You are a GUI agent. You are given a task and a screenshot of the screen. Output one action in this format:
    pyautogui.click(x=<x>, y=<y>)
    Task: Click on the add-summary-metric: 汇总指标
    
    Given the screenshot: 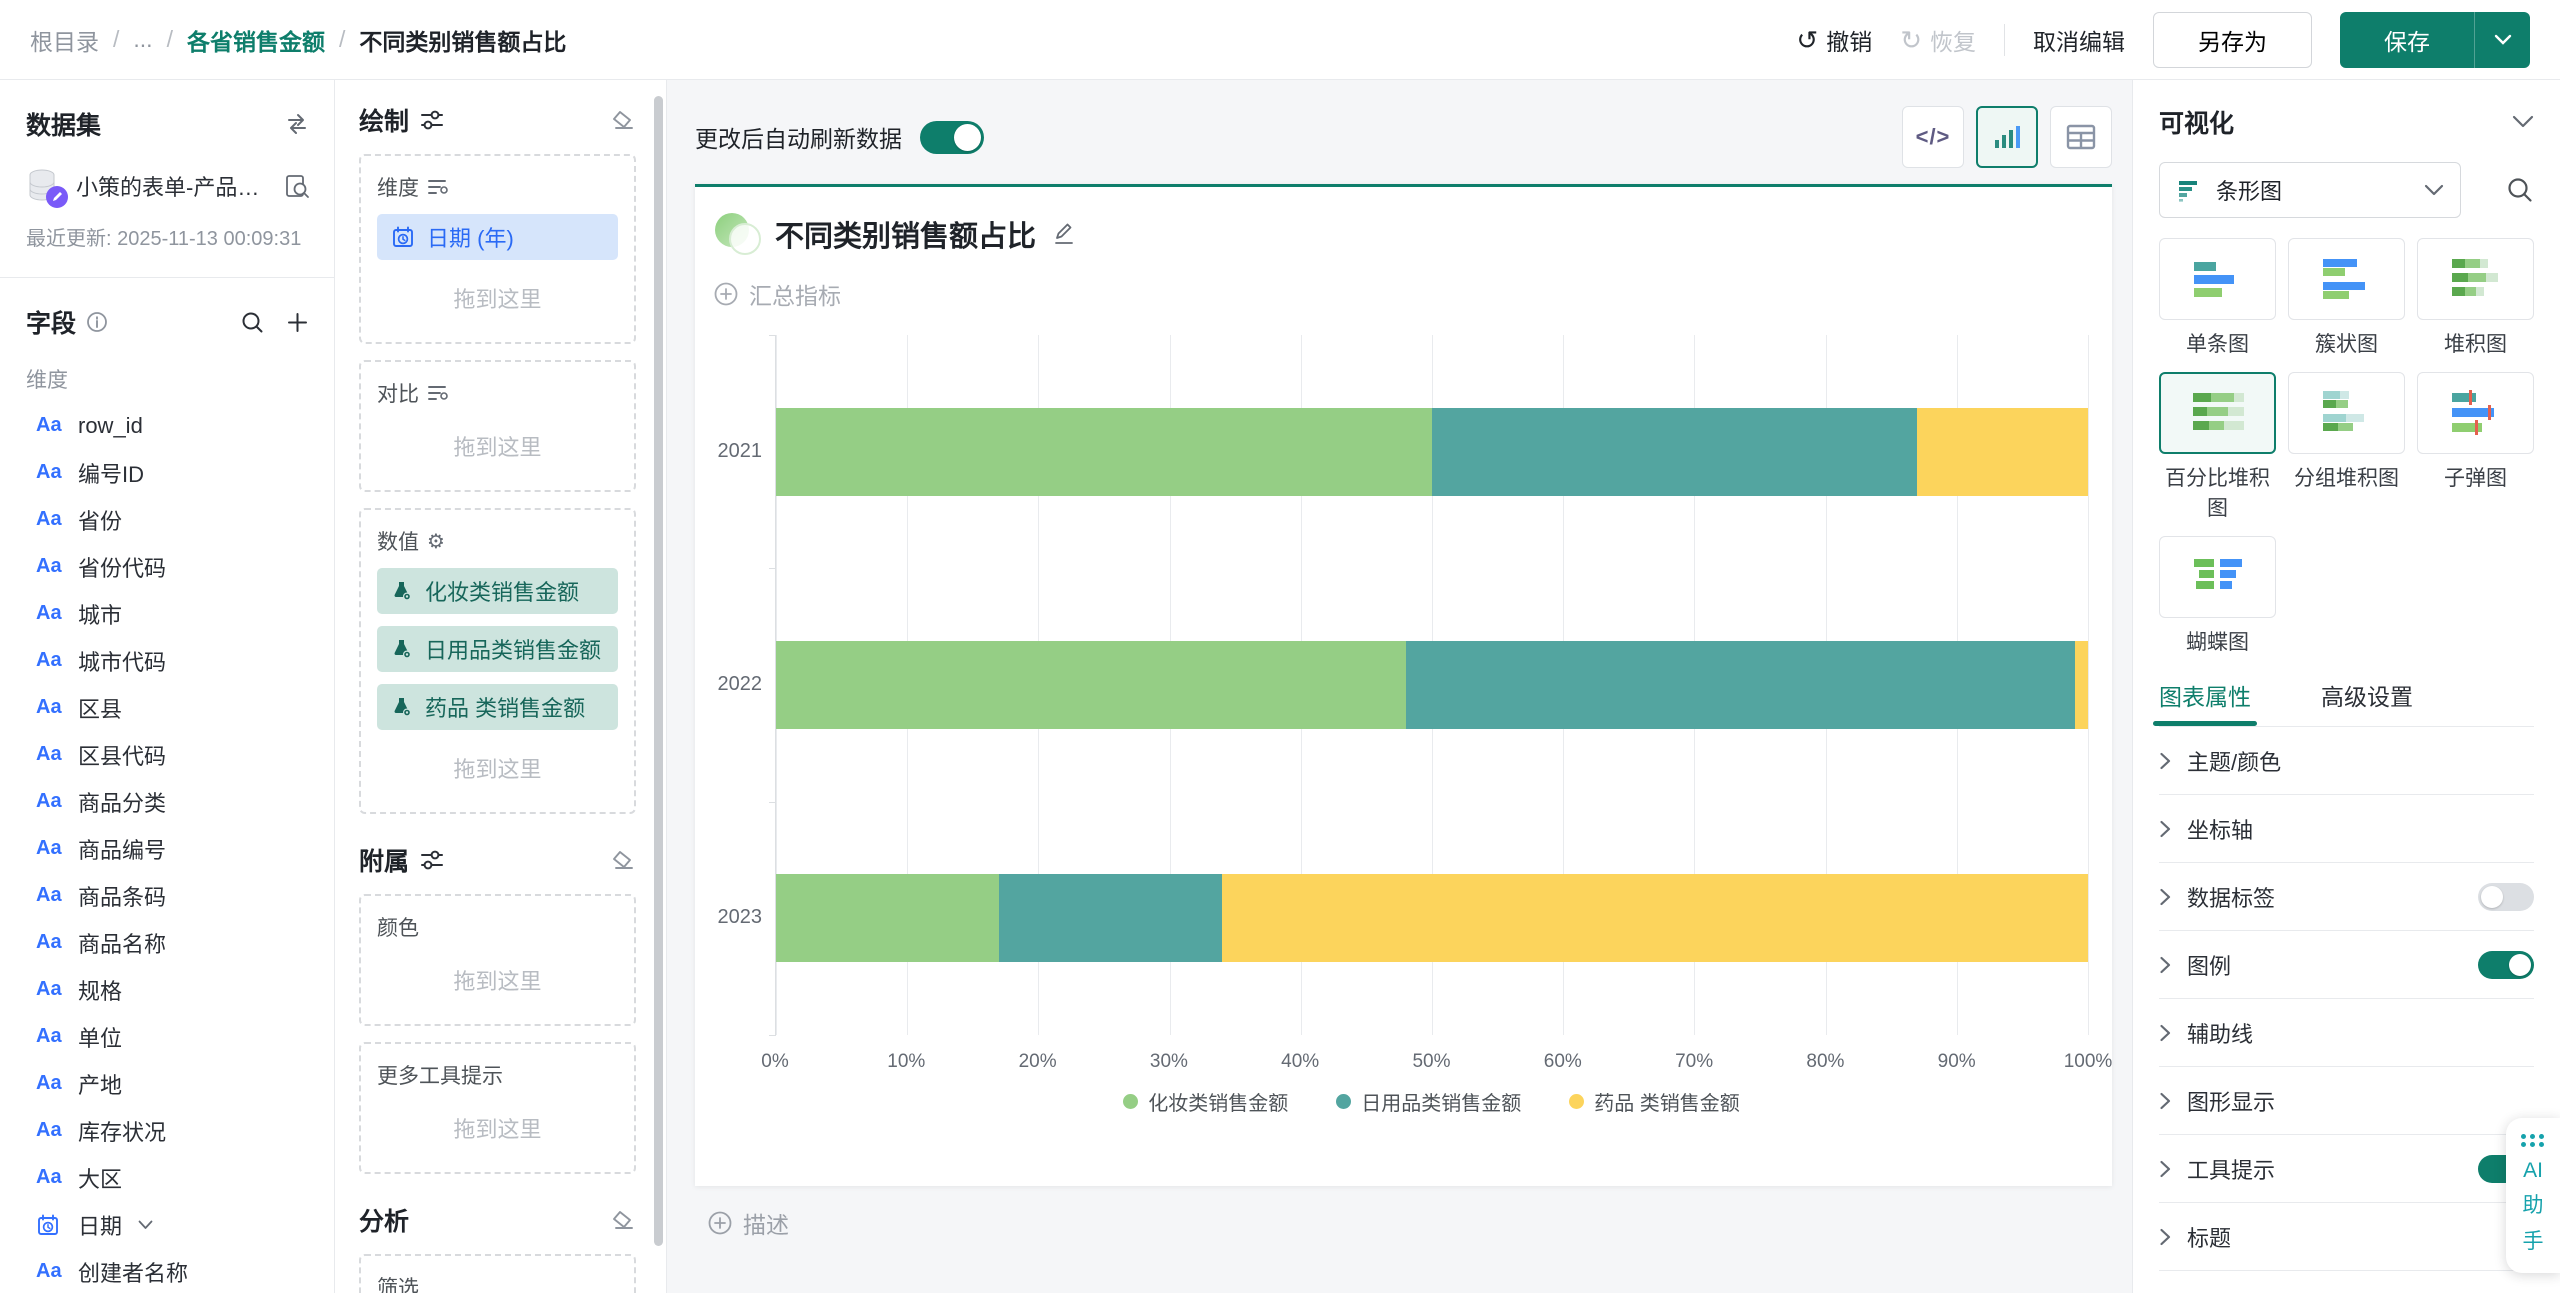 What is the action you would take?
    pyautogui.click(x=1398, y=294)
    